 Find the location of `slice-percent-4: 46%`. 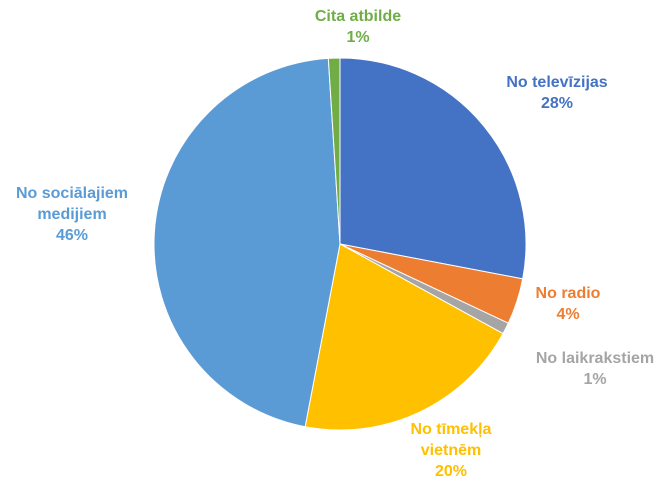

slice-percent-4: 46% is located at coordinates (72, 235).